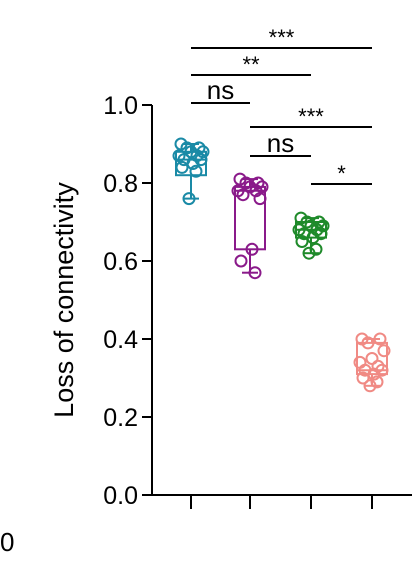  I want to click on significance-brackets: *****ns***ns*, so click(281, 105).